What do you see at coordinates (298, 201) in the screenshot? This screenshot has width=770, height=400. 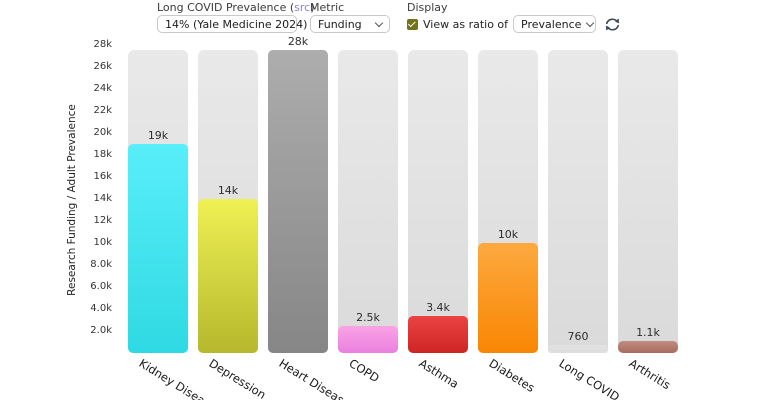 I see `bar-heart-disease` at bounding box center [298, 201].